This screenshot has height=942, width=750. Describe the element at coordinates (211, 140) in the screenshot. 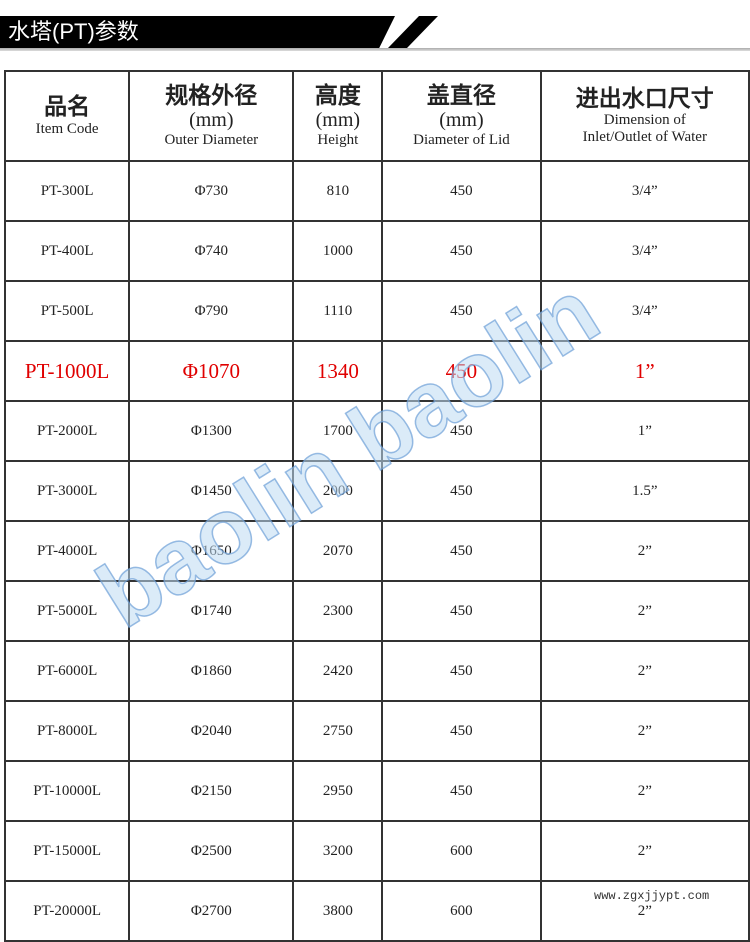

I see `header-en: Outer Diameter` at that location.